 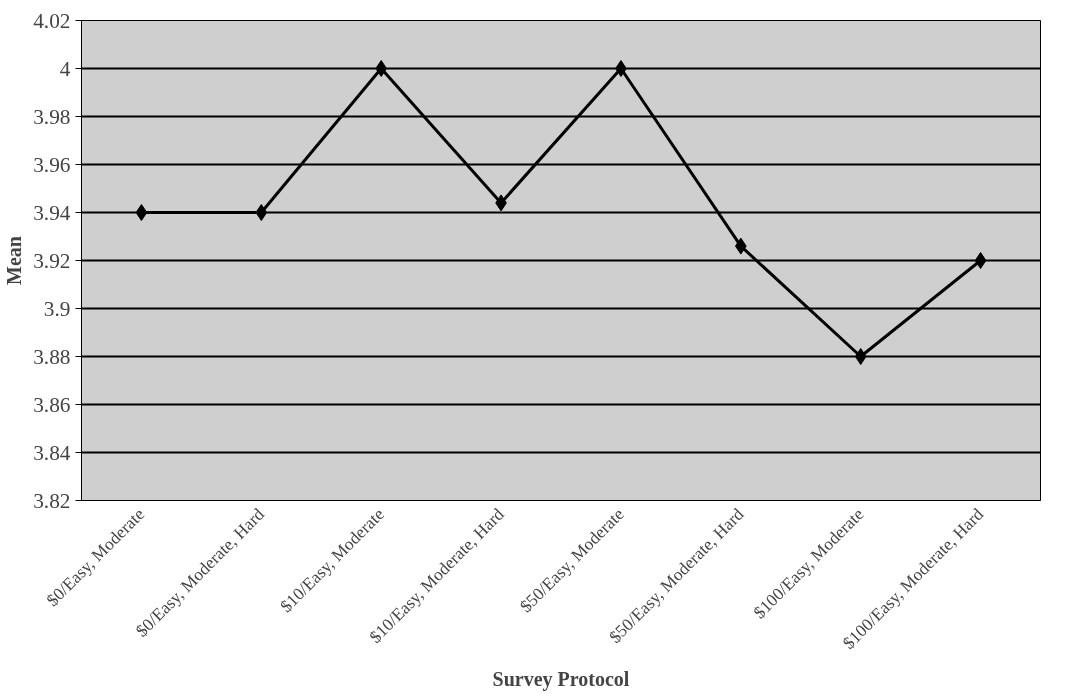 What do you see at coordinates (52, 356) in the screenshot?
I see `y-tick-label: 3.88` at bounding box center [52, 356].